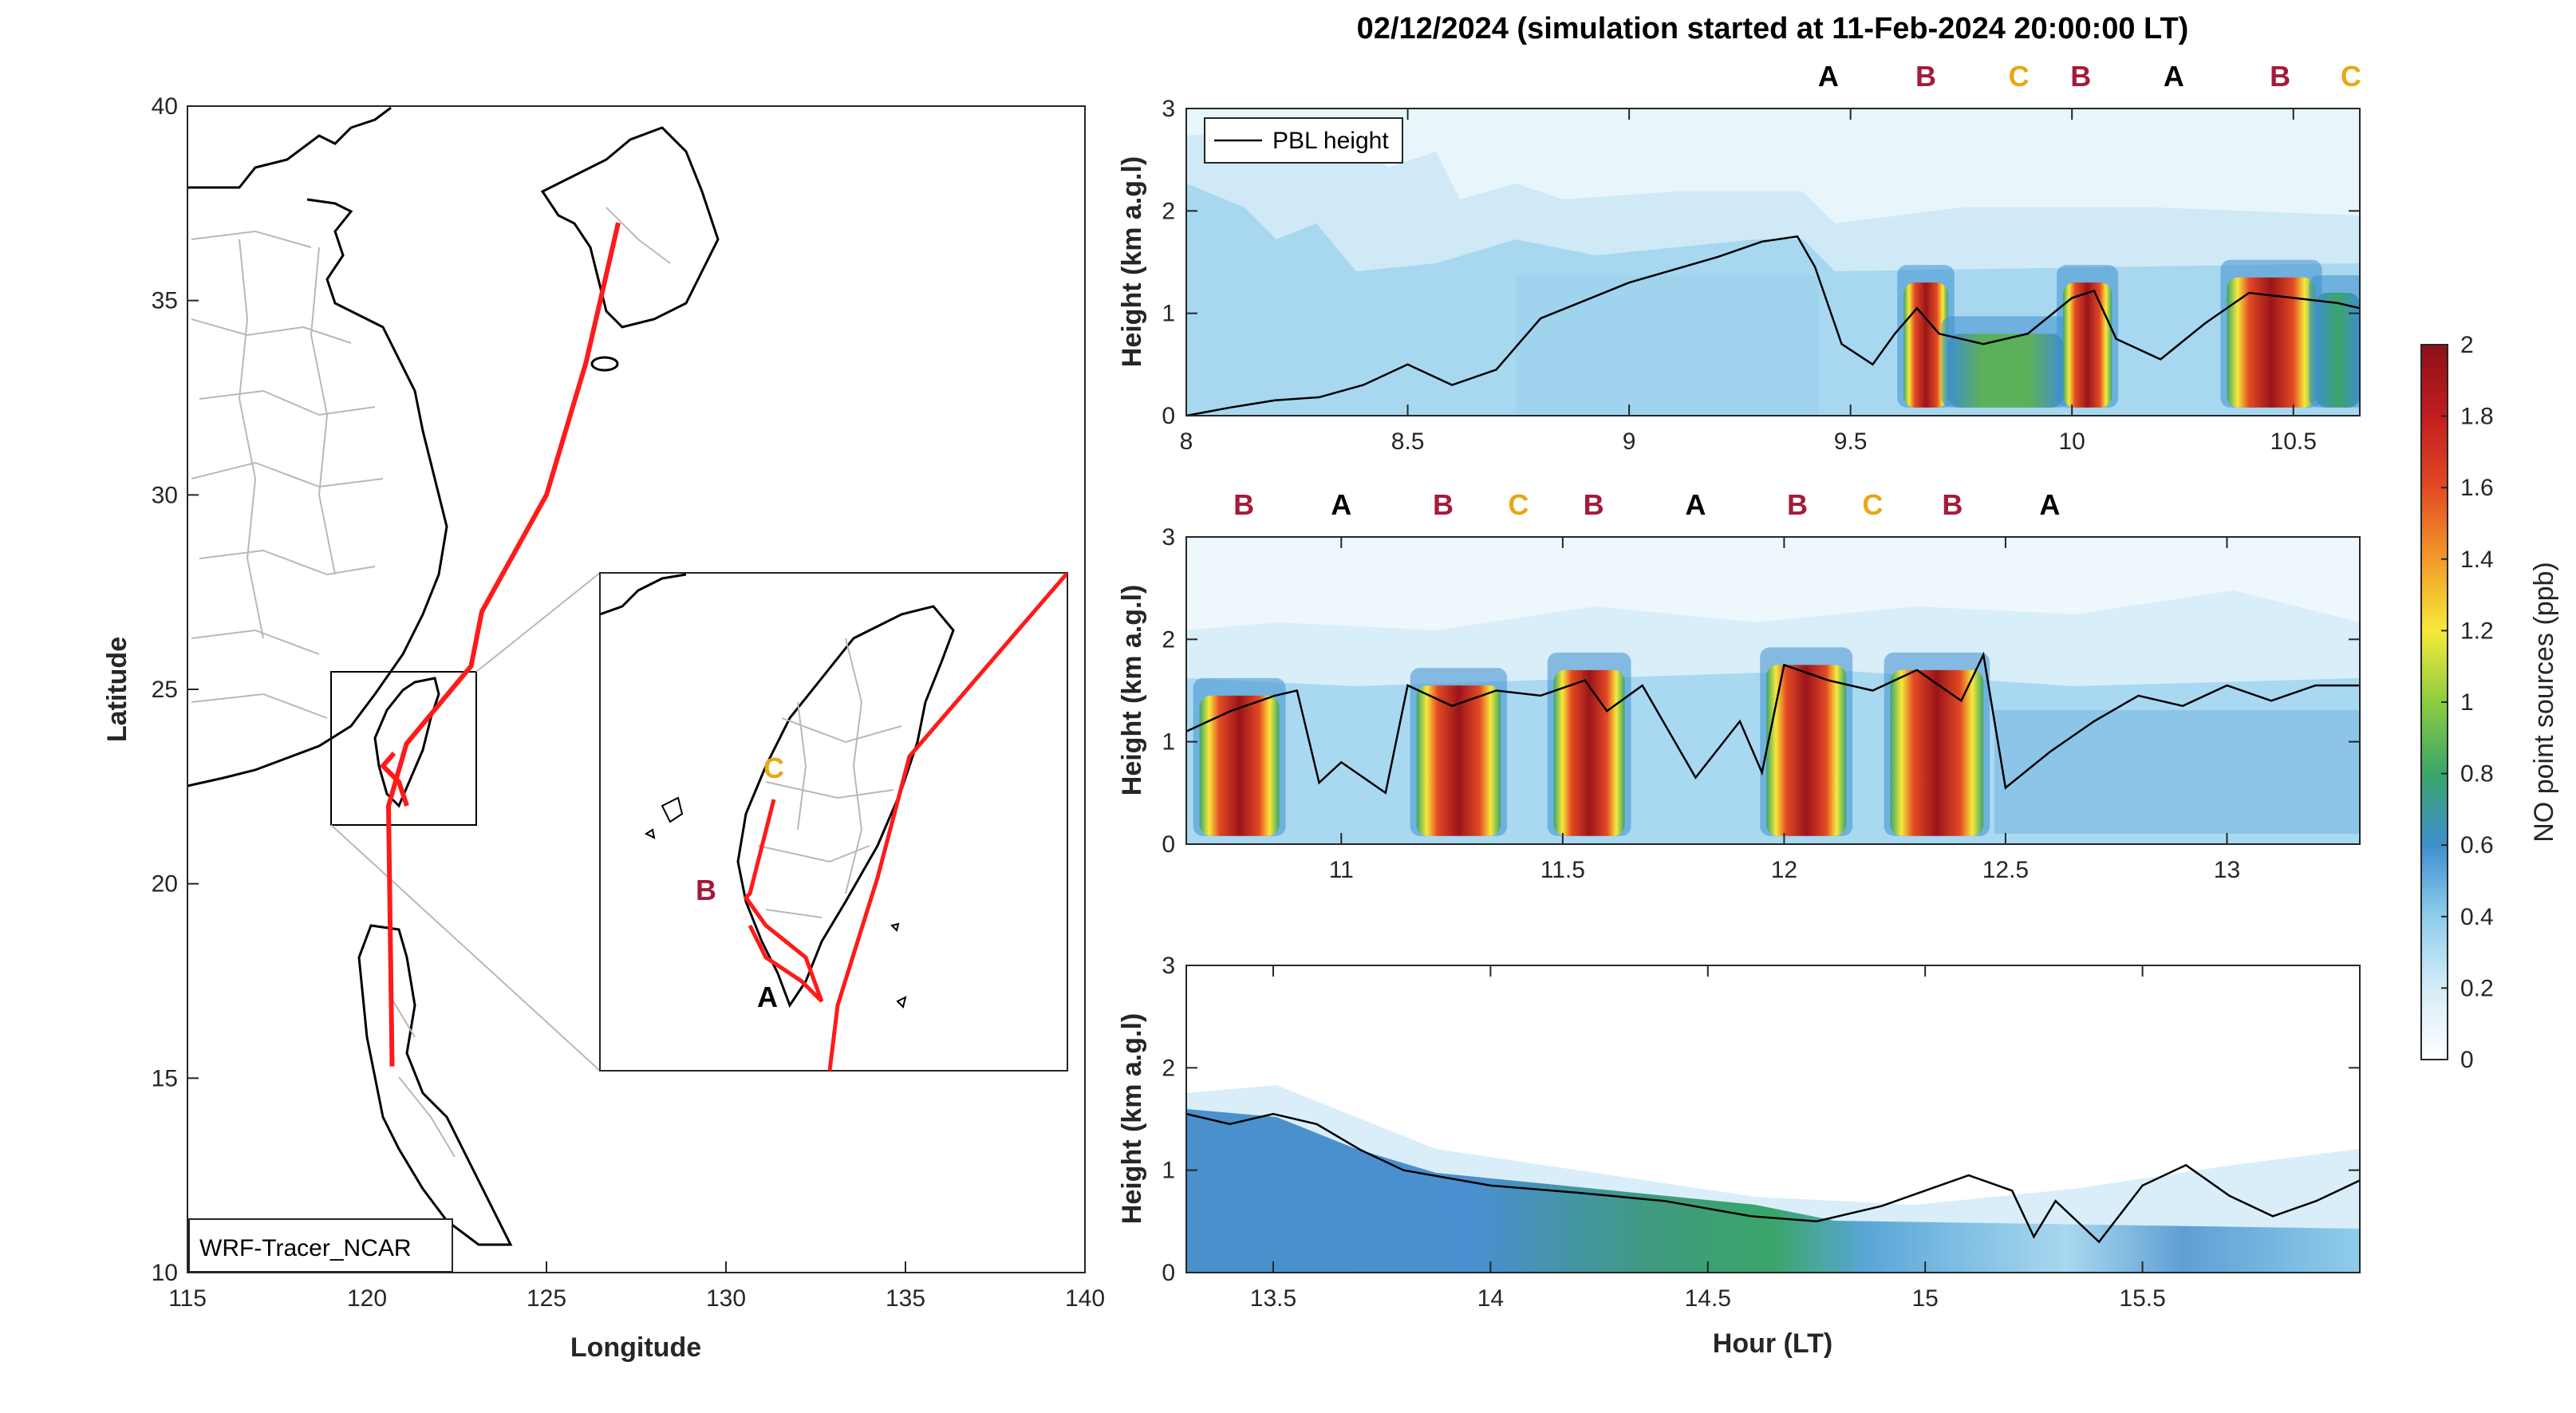 Image resolution: width=2576 pixels, height=1413 pixels. Describe the element at coordinates (2477, 560) in the screenshot. I see `colorbar-tick-label: 1.4` at that location.